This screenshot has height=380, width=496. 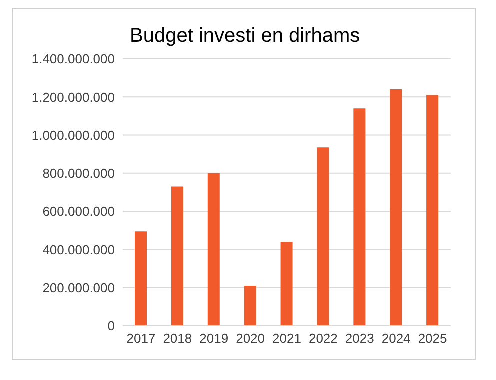 What do you see at coordinates (245, 36) in the screenshot?
I see `chart-title: Budget investi en dirhams` at bounding box center [245, 36].